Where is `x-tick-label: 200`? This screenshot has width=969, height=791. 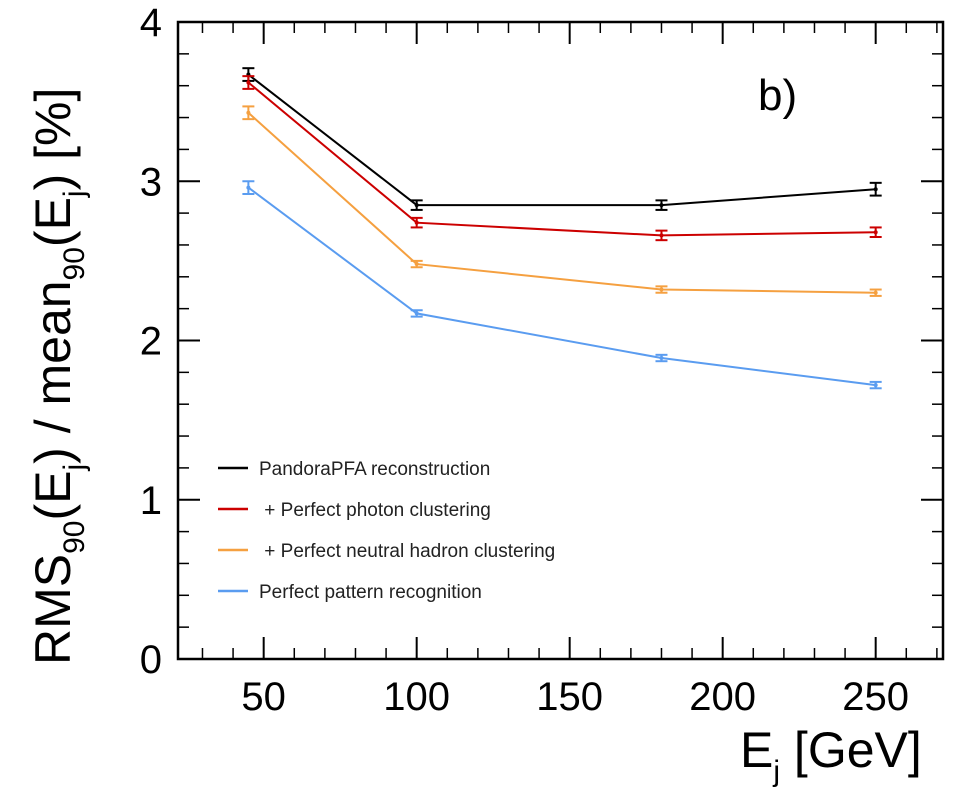 x-tick-label: 200 is located at coordinates (722, 697).